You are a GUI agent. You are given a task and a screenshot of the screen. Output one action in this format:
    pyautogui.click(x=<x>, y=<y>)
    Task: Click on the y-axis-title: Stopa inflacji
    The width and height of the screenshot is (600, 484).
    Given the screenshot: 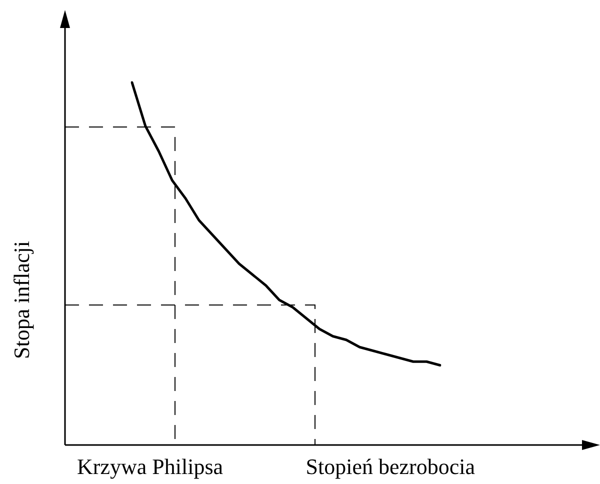 What is the action you would take?
    pyautogui.click(x=21, y=300)
    